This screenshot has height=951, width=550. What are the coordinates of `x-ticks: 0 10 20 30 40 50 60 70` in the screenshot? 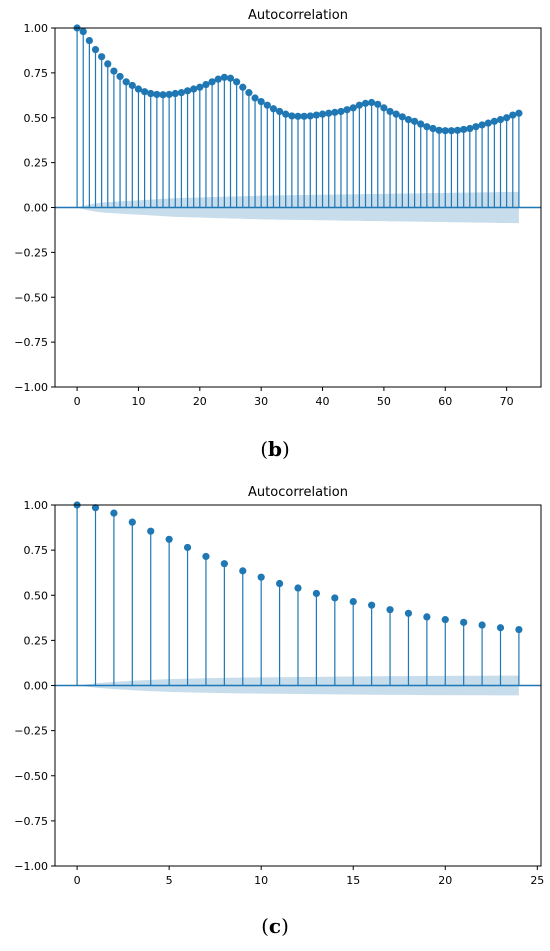 It's located at (294, 397).